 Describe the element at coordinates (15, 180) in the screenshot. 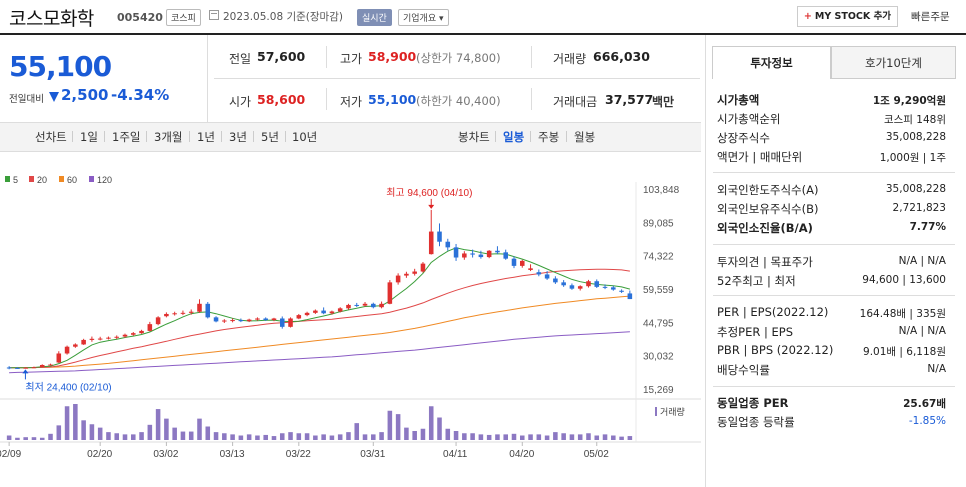

I see `legend-label: 5` at that location.